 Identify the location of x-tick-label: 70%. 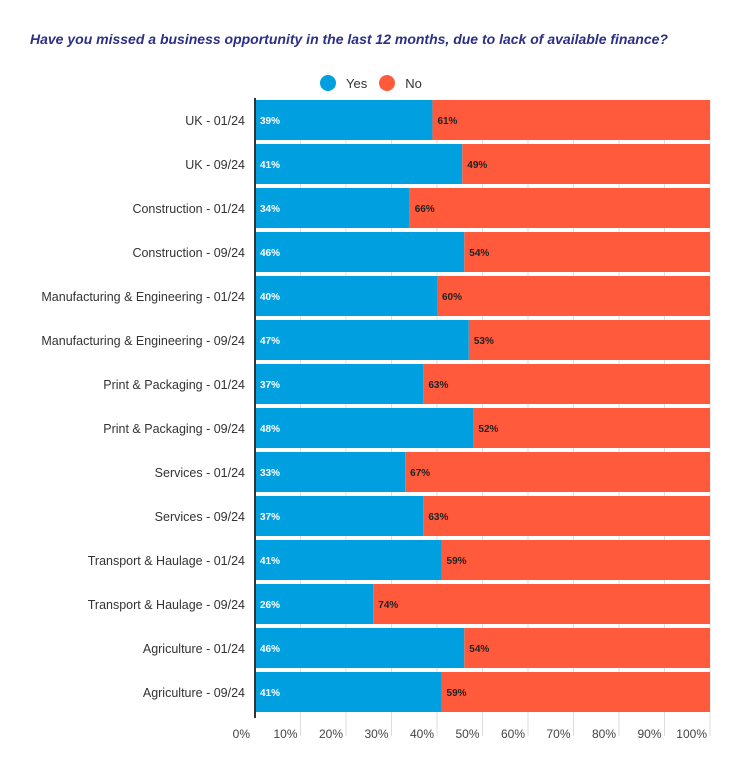
(558, 734).